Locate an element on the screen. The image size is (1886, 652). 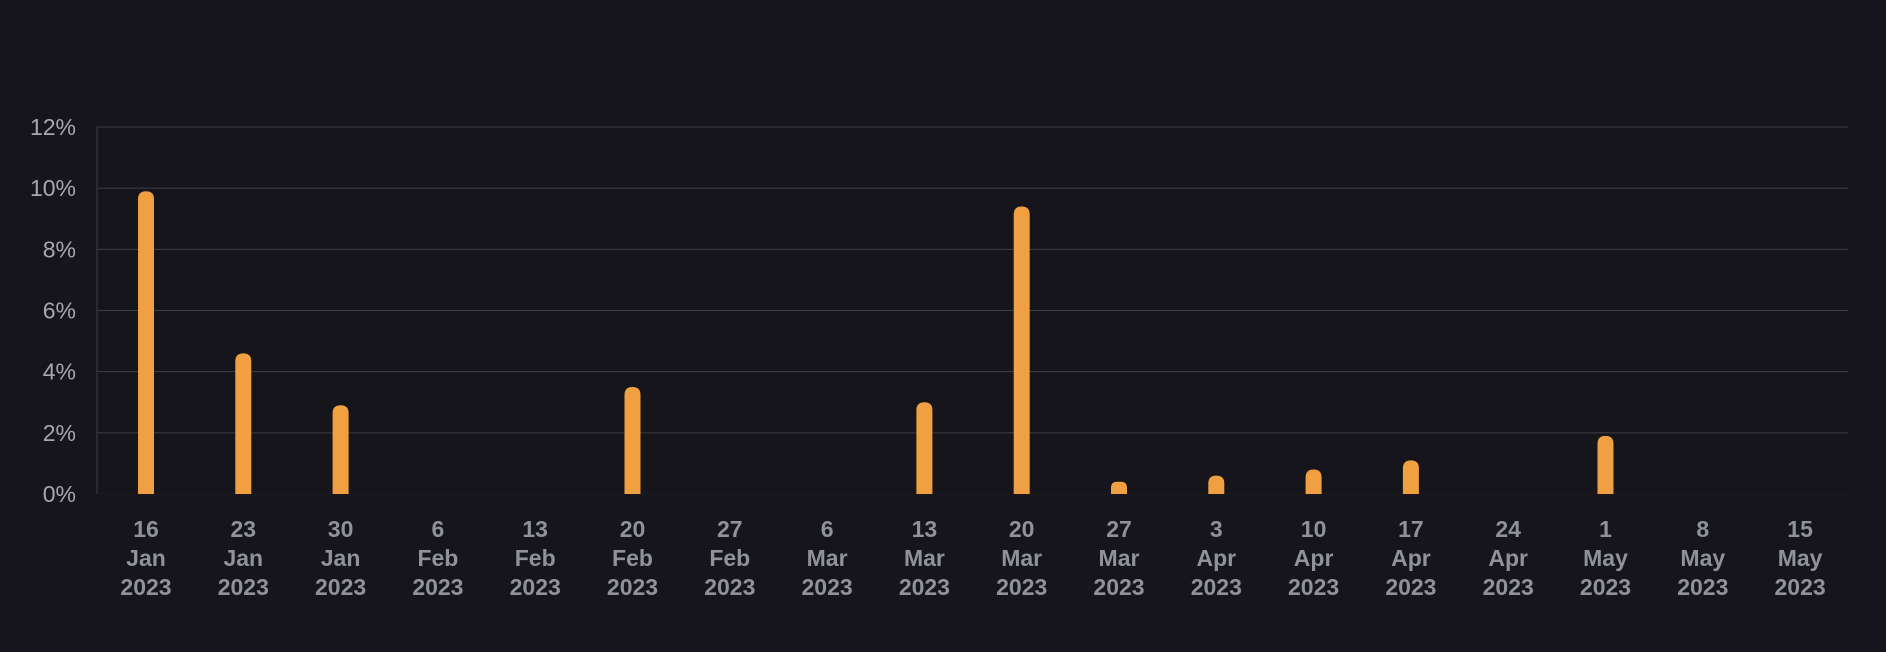
x-tick-label: 13 Mar 2023 is located at coordinates (924, 558).